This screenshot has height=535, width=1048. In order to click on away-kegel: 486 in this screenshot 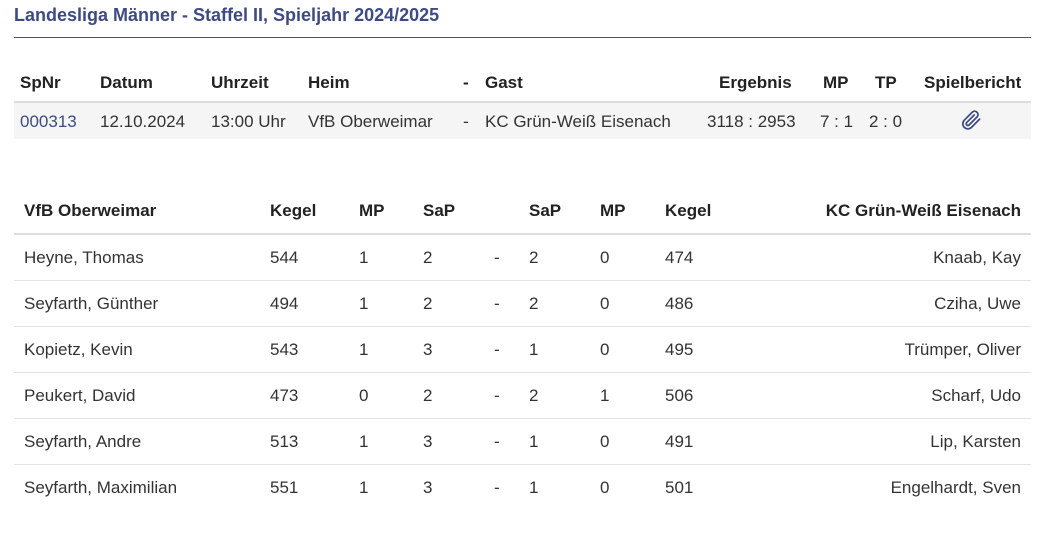, I will do `click(679, 303)`.